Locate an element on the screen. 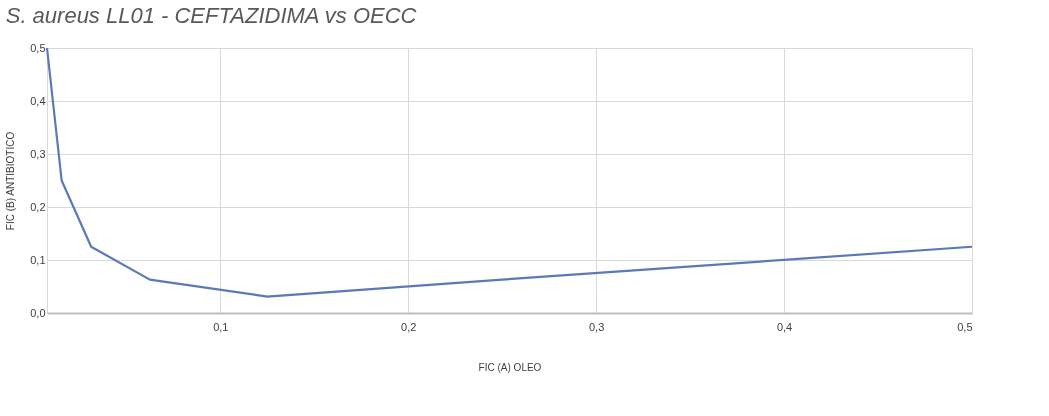  x-tick-label: 0,1 is located at coordinates (221, 326).